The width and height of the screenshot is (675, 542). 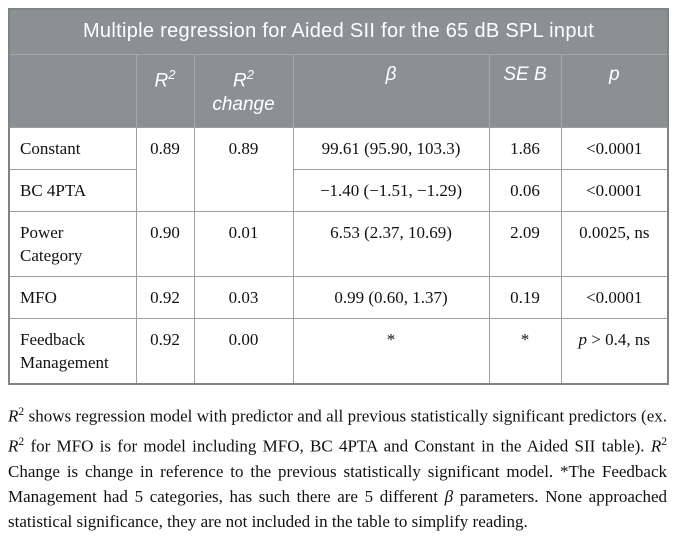 I want to click on col-header-r2: R2, so click(x=164, y=91).